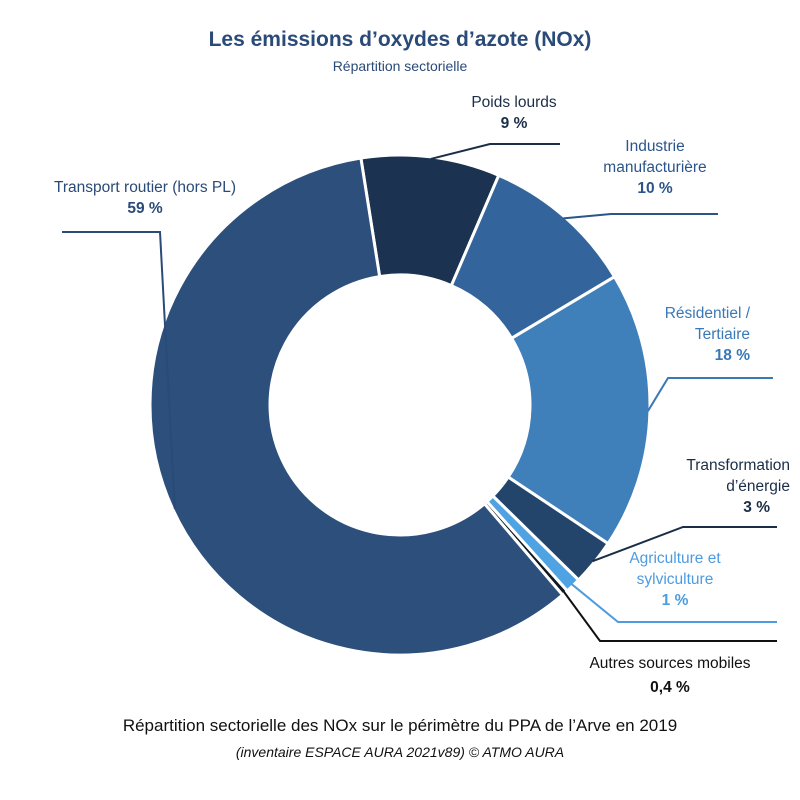  Describe the element at coordinates (119, 370) in the screenshot. I see `leader-line-transport-routier` at that location.